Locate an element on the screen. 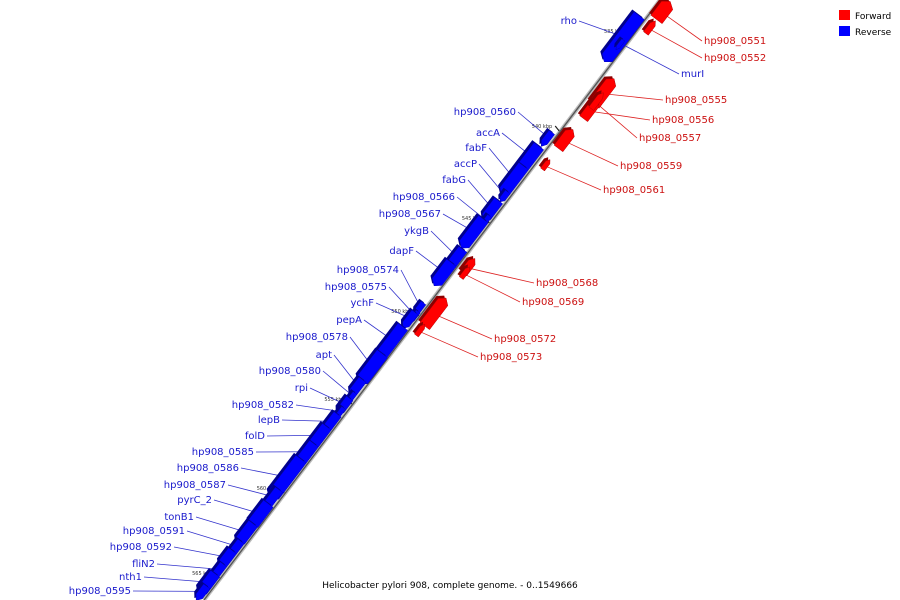  gene-label-fabg: fabG is located at coordinates (454, 180).